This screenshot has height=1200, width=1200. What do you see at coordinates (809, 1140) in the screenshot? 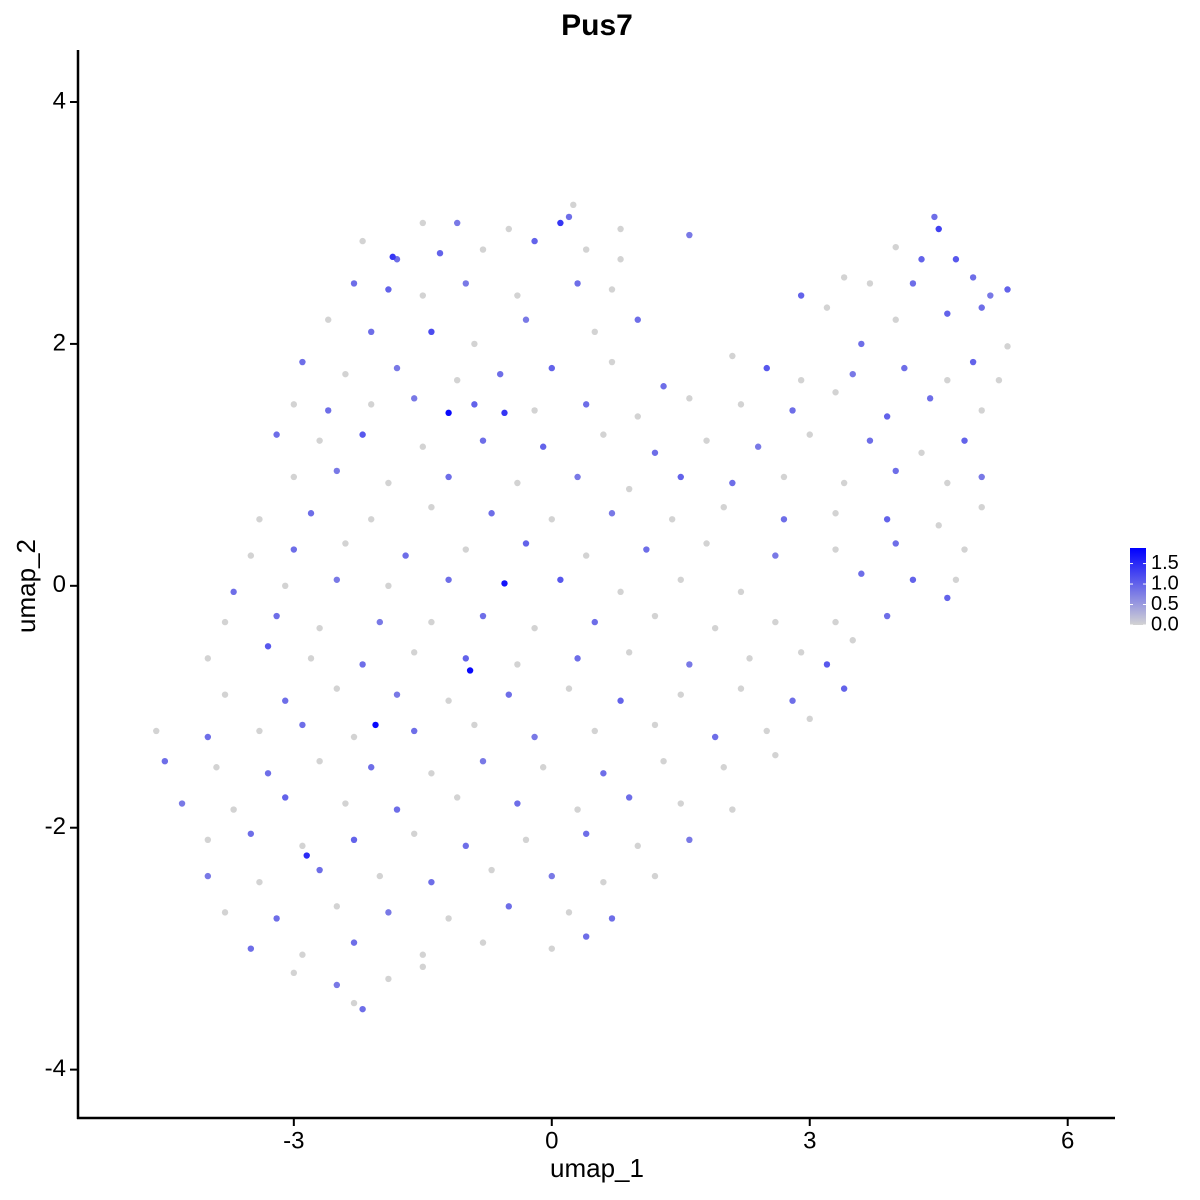
I see `x-tick-label: 3` at bounding box center [809, 1140].